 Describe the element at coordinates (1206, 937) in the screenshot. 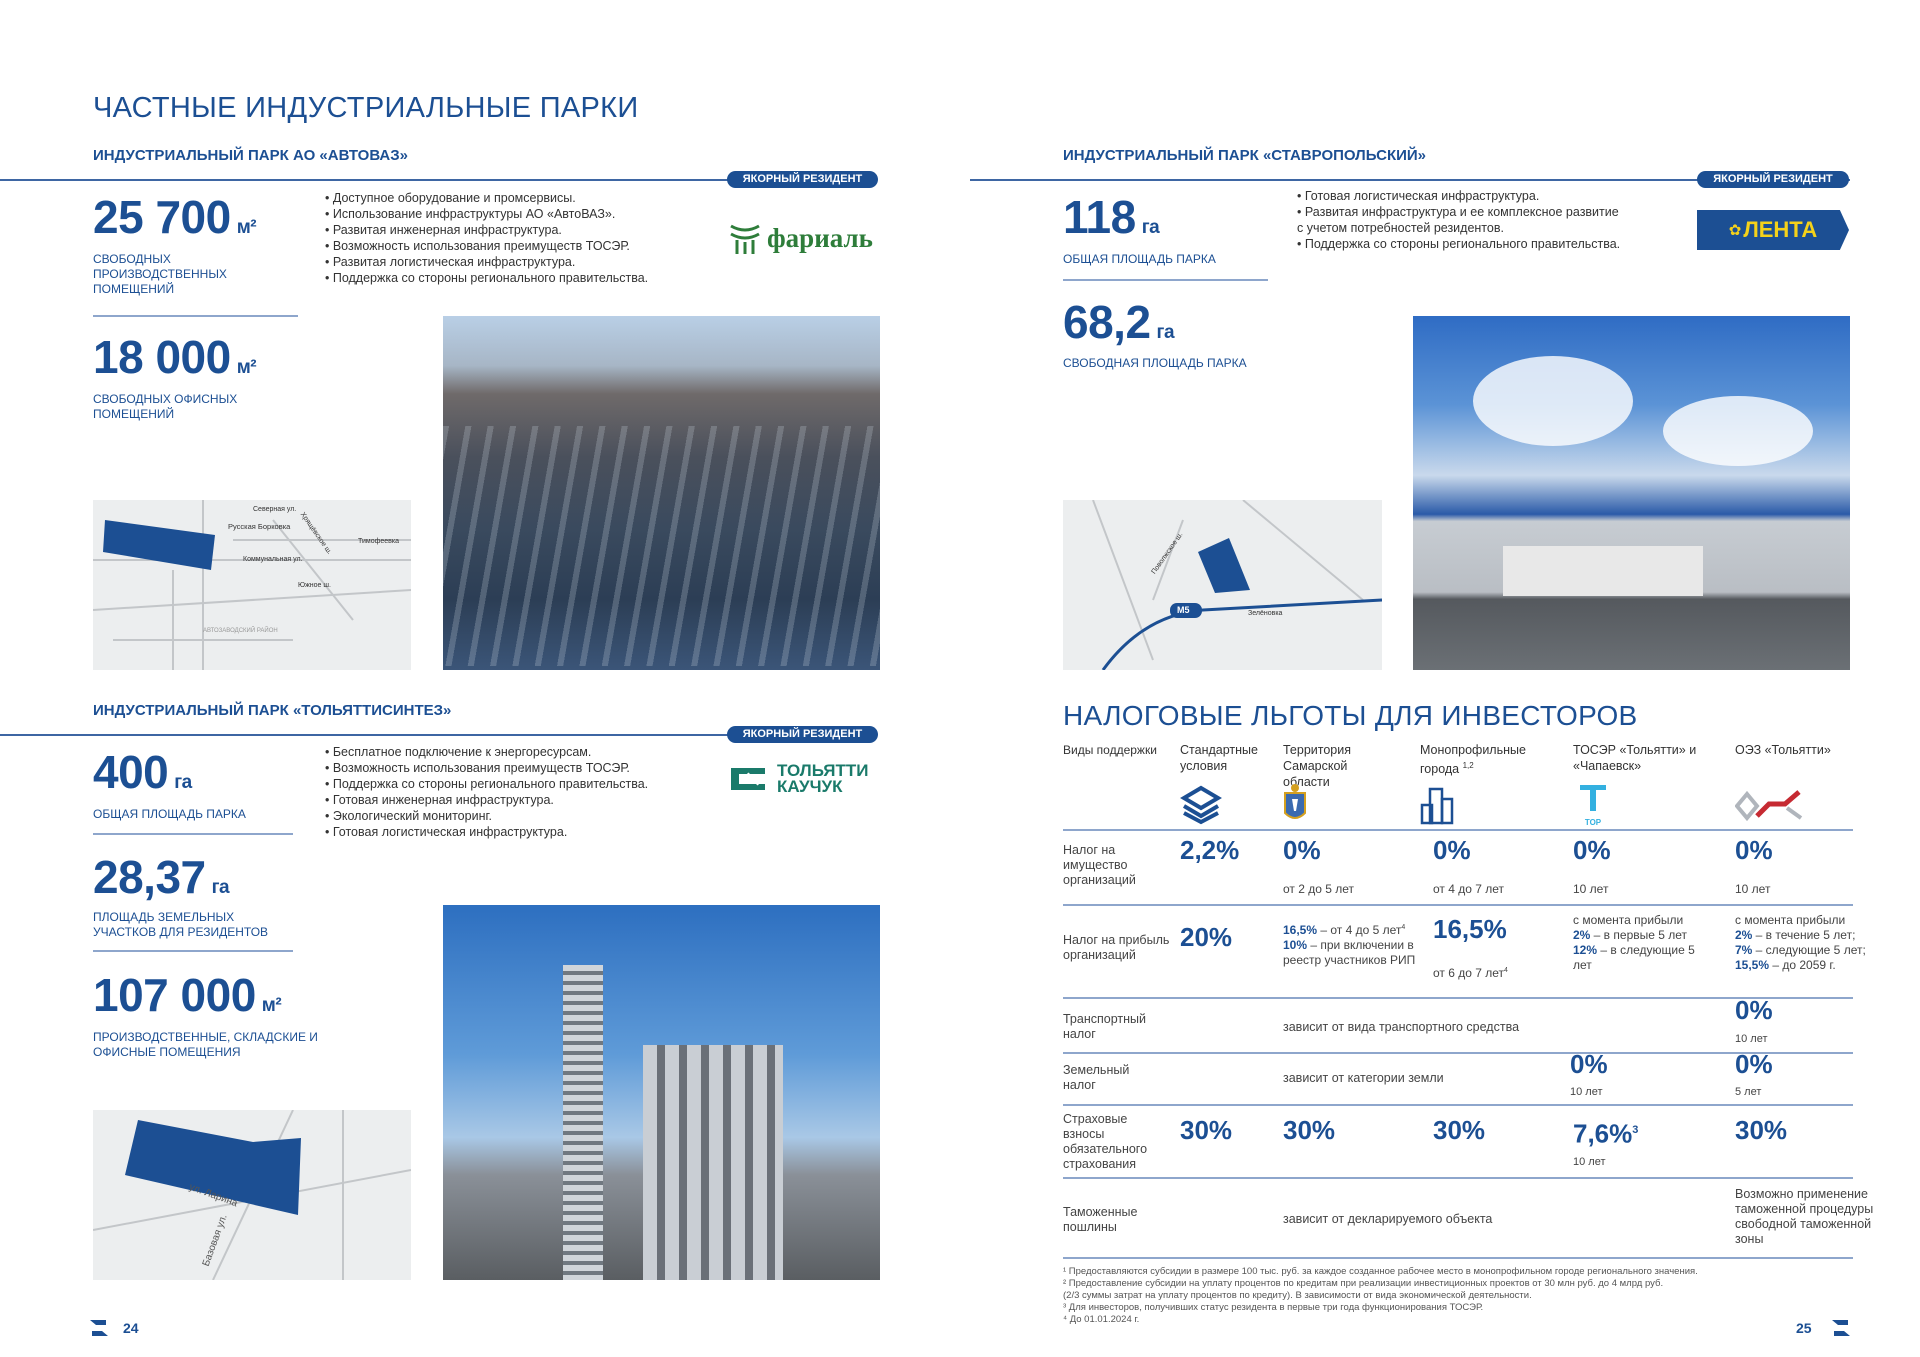

I see `value: 20%` at that location.